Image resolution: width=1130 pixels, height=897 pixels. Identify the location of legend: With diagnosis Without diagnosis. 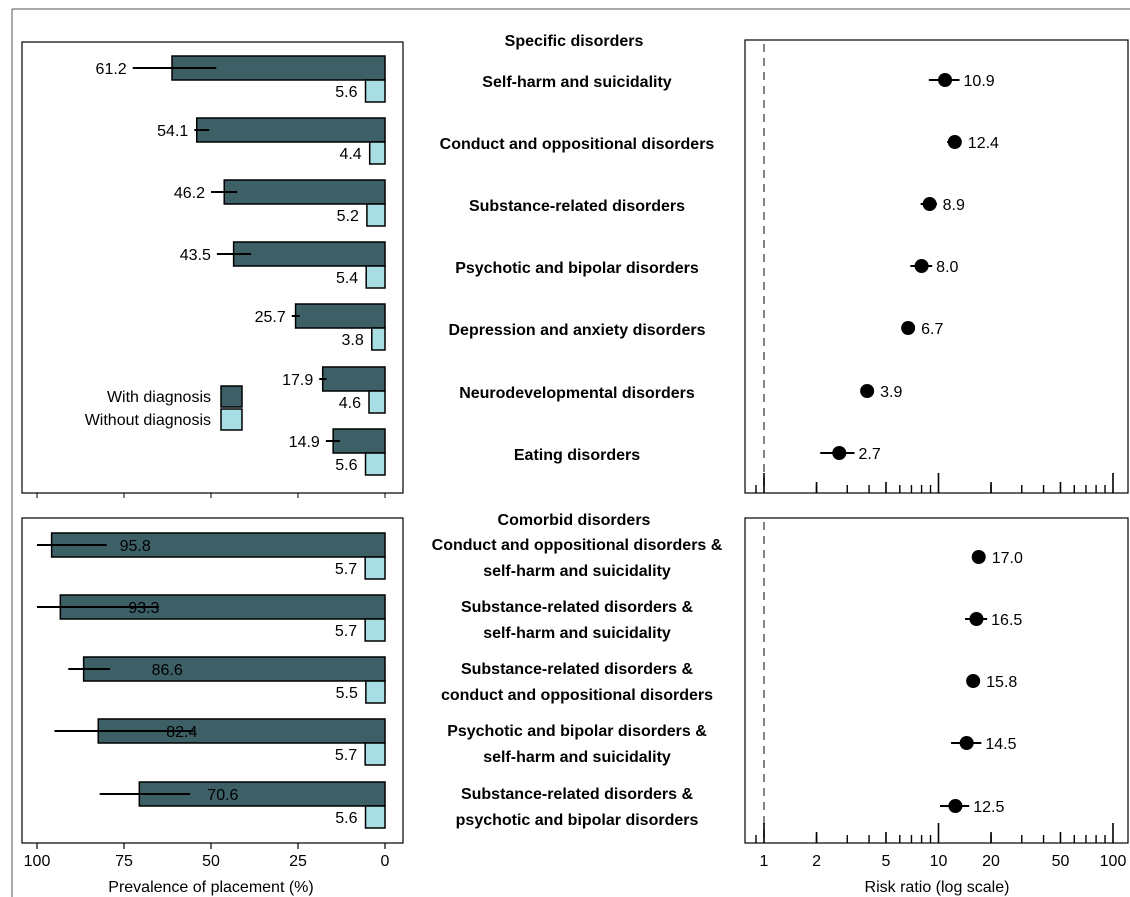
(164, 408).